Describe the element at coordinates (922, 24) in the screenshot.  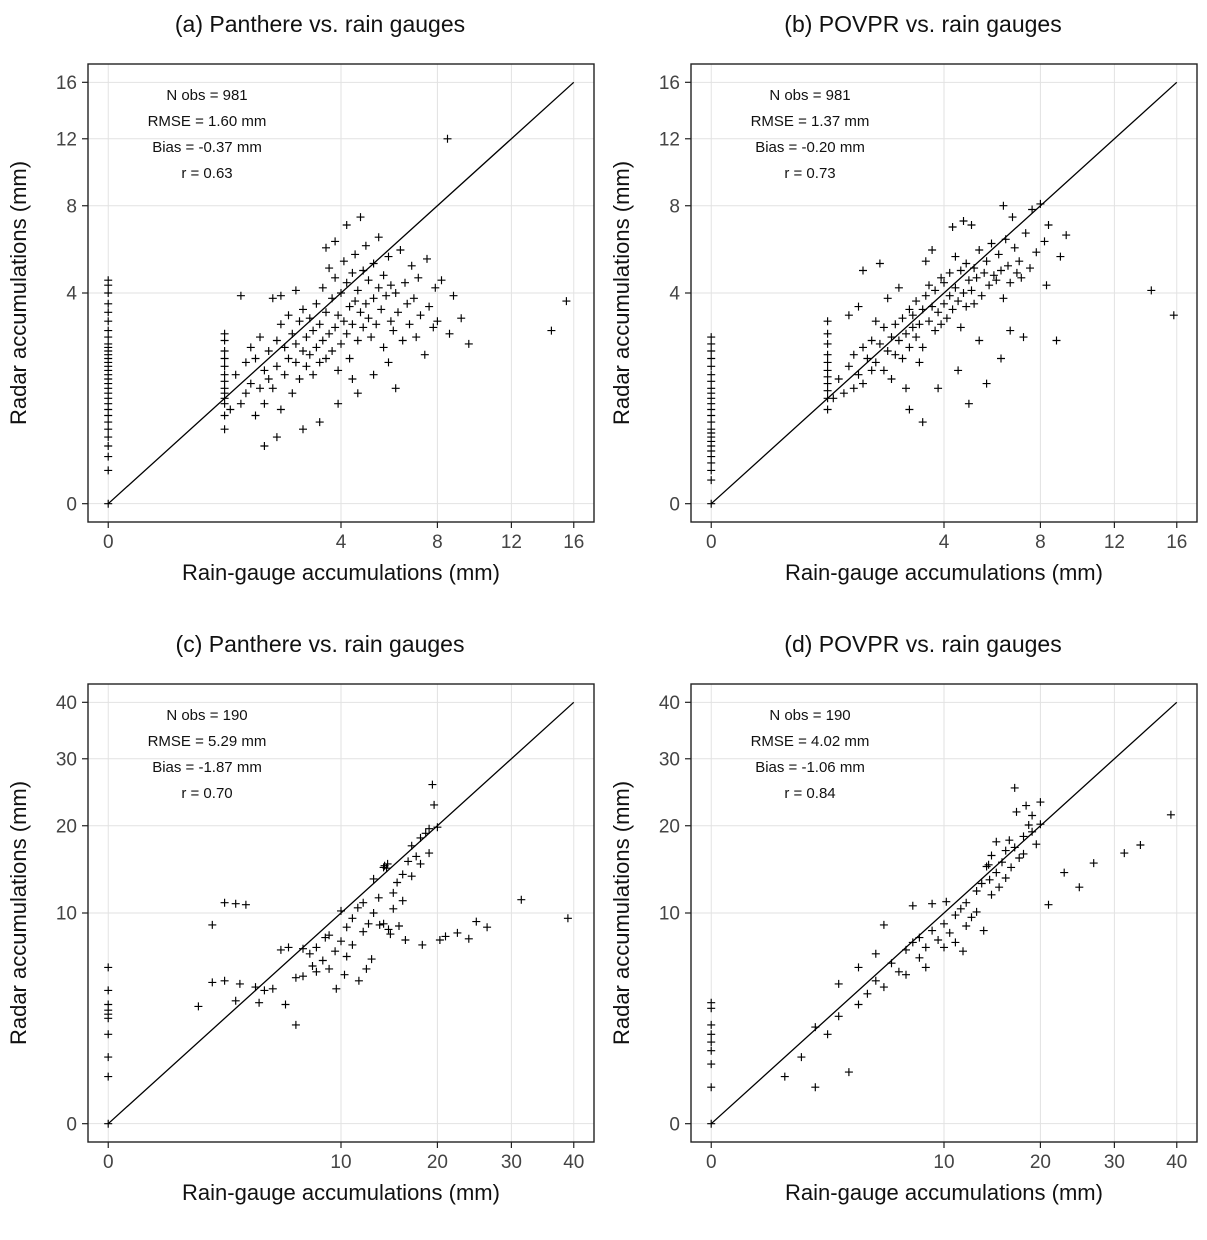
I see `panel-title: (b) POVPR vs. rain gauges` at that location.